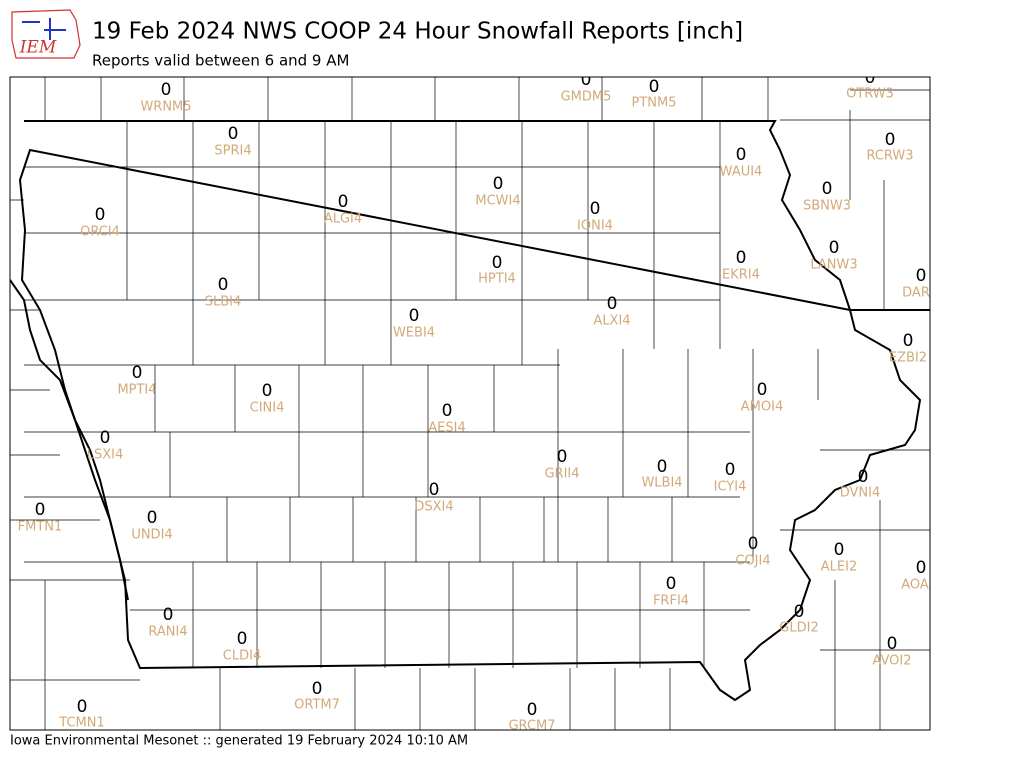 The height and width of the screenshot is (772, 1024). I want to click on station-id: AESI4, so click(446, 428).